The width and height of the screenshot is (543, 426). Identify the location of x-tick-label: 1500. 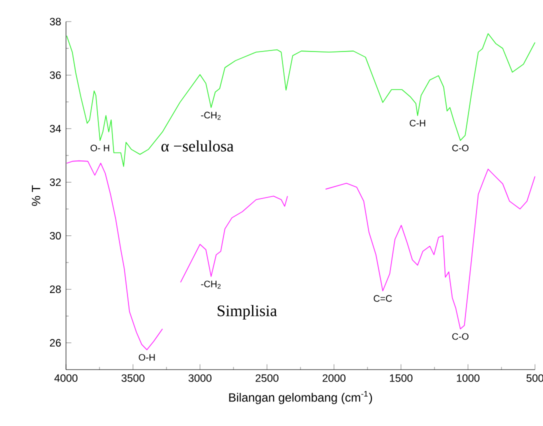
(401, 378).